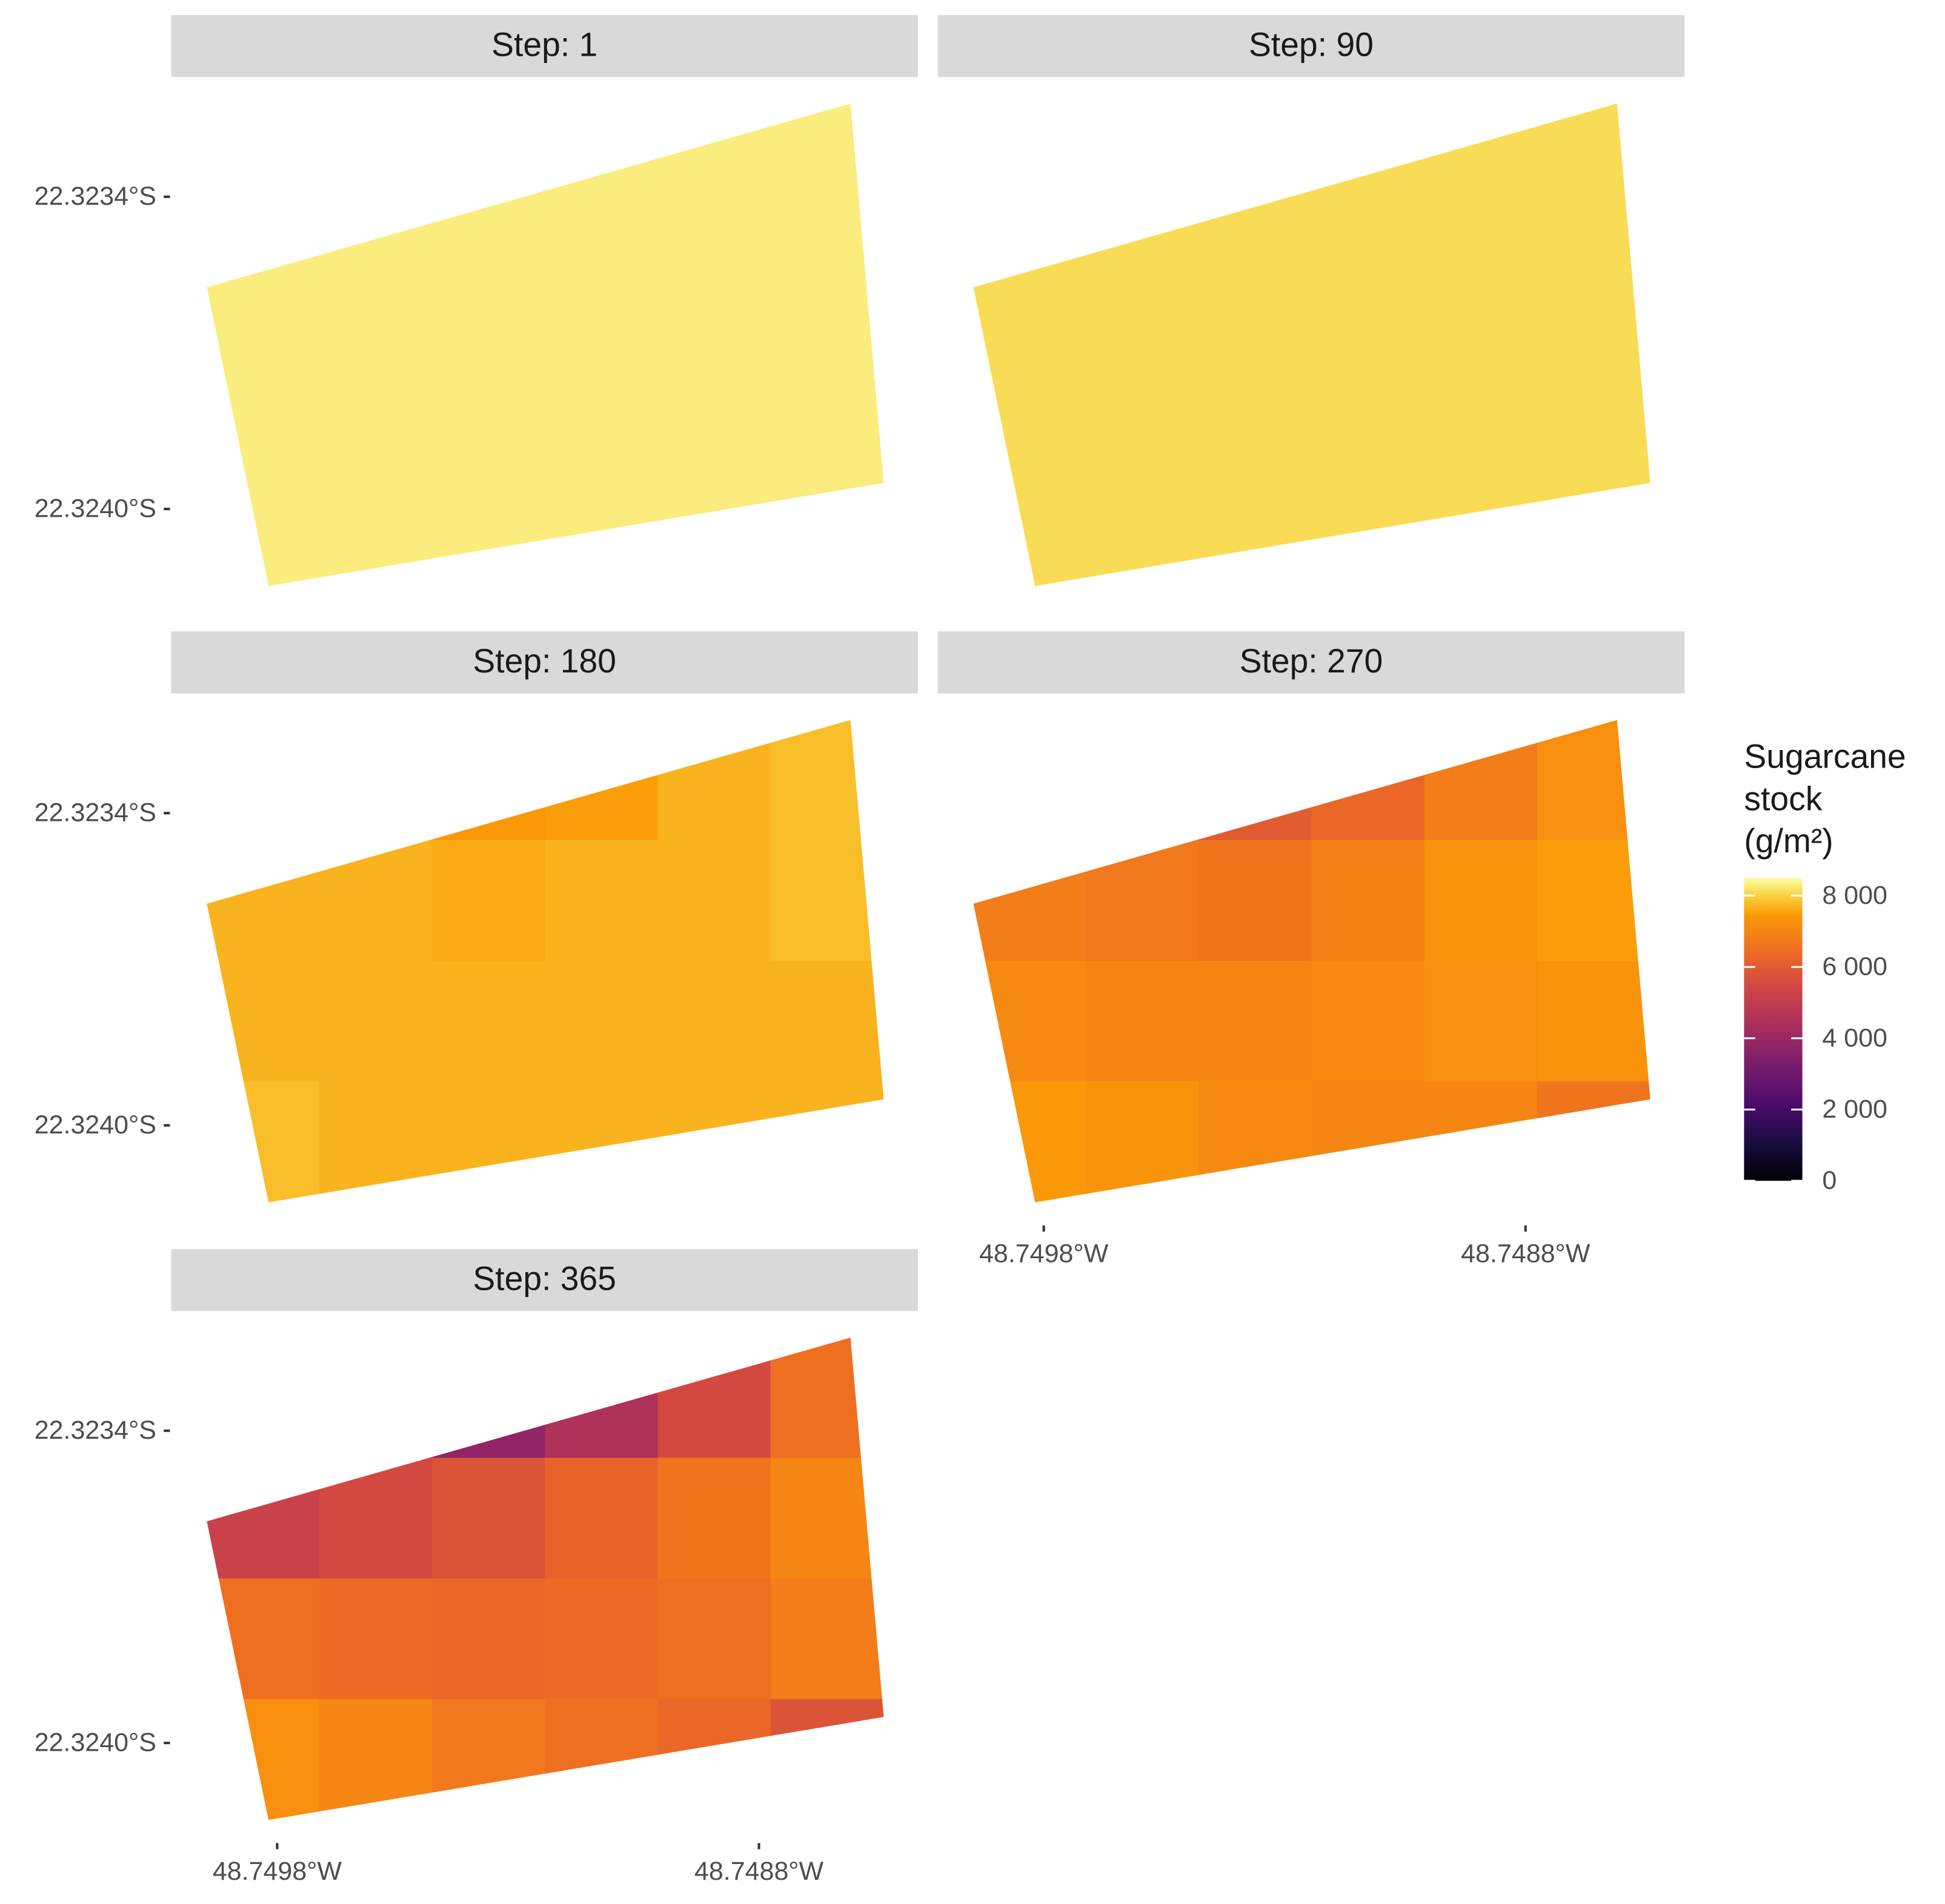  What do you see at coordinates (1788, 841) in the screenshot?
I see `legend-title: (g/m²)` at bounding box center [1788, 841].